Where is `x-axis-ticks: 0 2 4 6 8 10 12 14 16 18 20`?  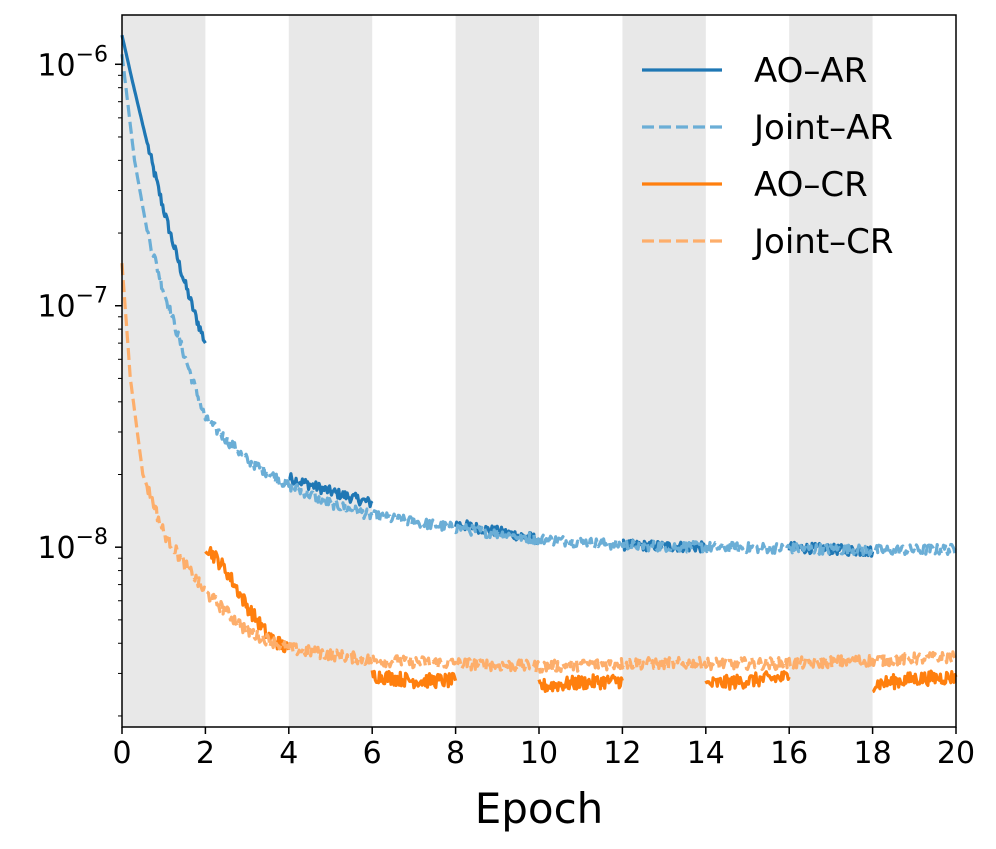
x-axis-ticks: 0 2 4 6 8 10 12 14 16 18 20 is located at coordinates (543, 749).